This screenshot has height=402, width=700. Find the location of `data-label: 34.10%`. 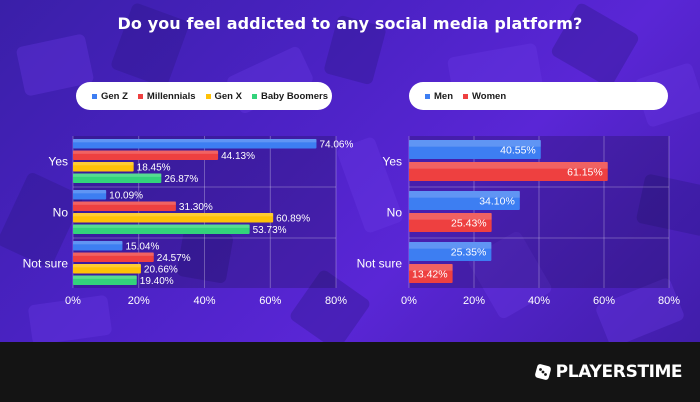

data-label: 34.10% is located at coordinates (497, 202).